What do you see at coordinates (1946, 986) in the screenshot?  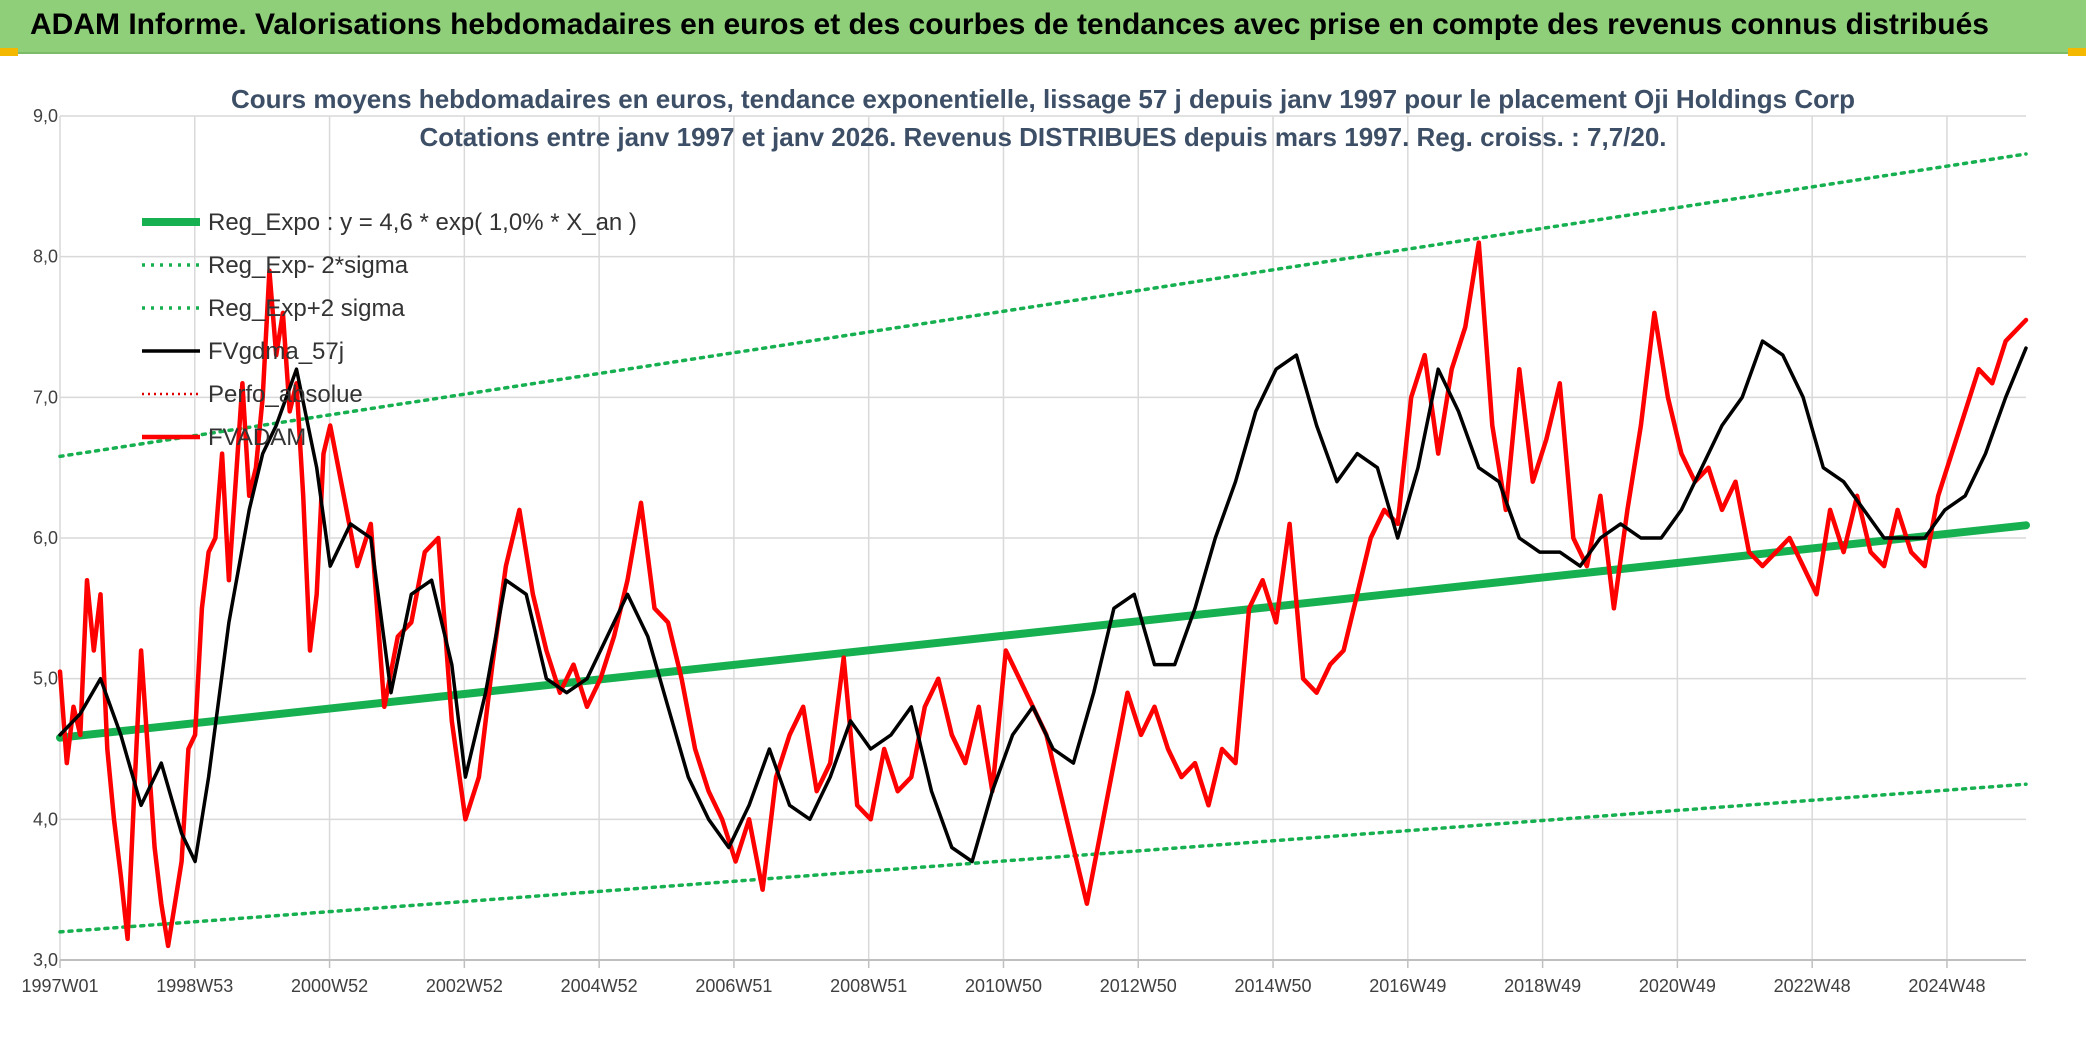 I see `x-tick-label: 2024W48` at bounding box center [1946, 986].